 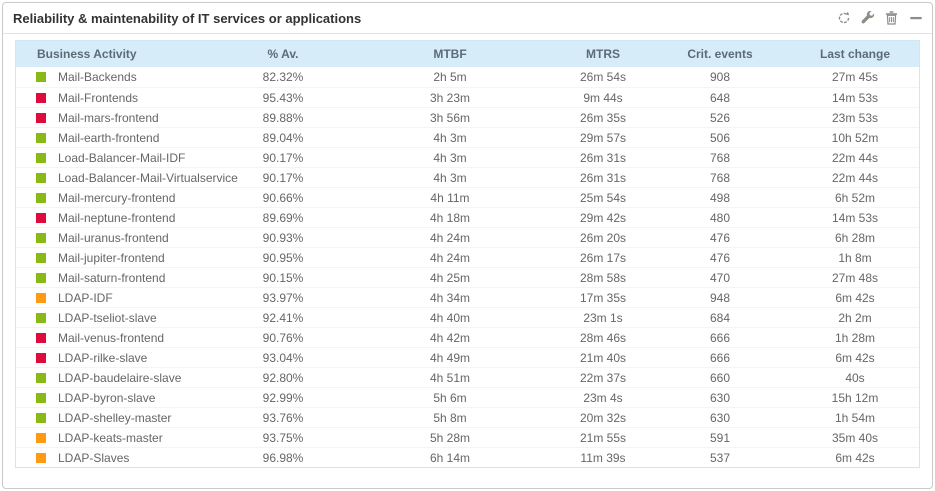 I want to click on refresh-icon, so click(x=843, y=18).